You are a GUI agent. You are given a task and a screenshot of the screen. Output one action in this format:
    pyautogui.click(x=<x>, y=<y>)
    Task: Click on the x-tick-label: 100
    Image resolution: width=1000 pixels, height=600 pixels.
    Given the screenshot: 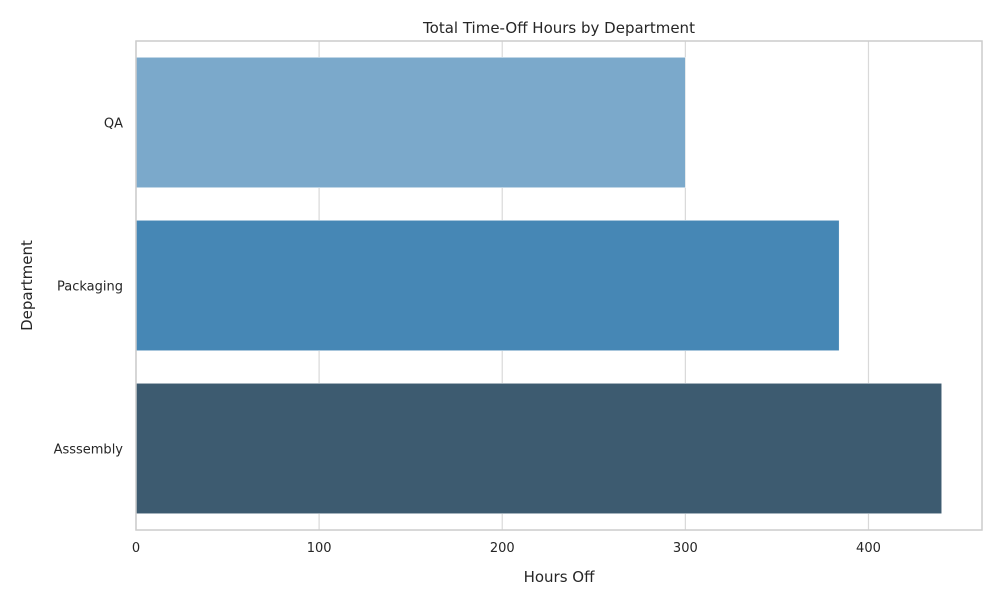 What is the action you would take?
    pyautogui.click(x=319, y=548)
    